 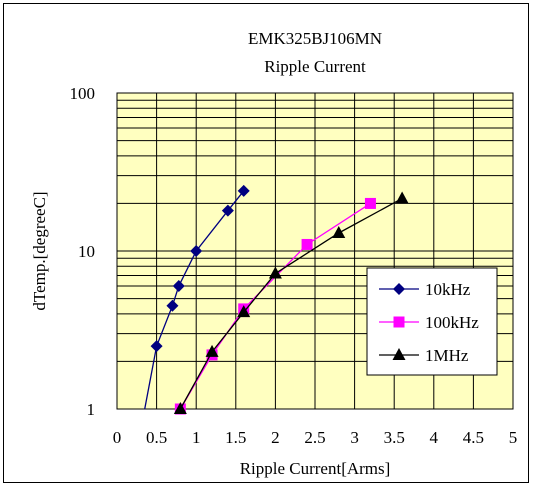 I want to click on legend-item: 100kHz, so click(x=429, y=322).